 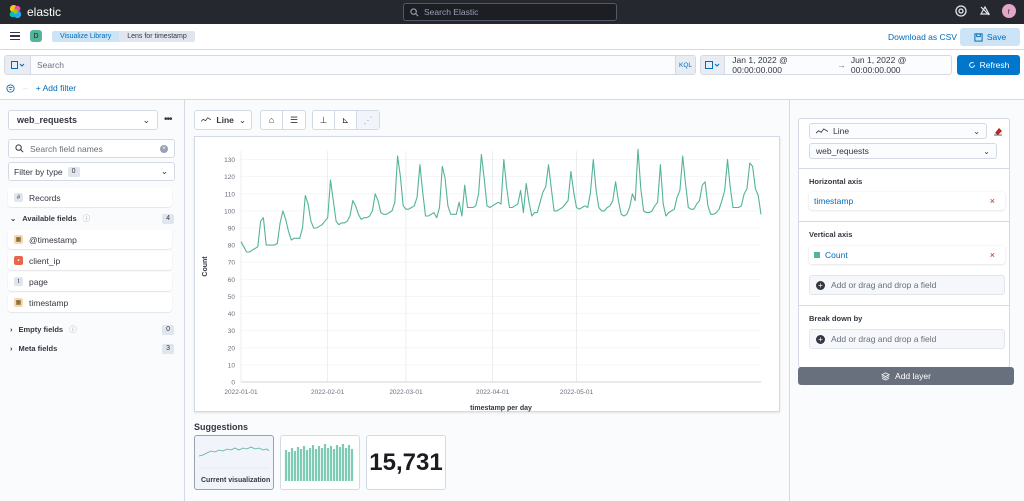 I want to click on filter-row: – + Add filter, so click(x=41, y=88).